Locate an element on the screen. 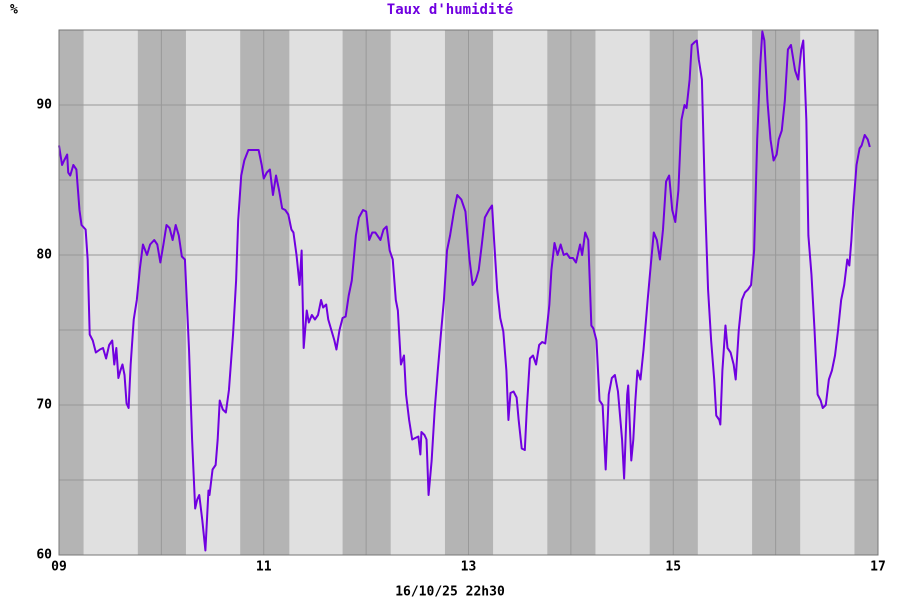 This screenshot has width=900, height=600. y-tick-label: 90 is located at coordinates (44, 105).